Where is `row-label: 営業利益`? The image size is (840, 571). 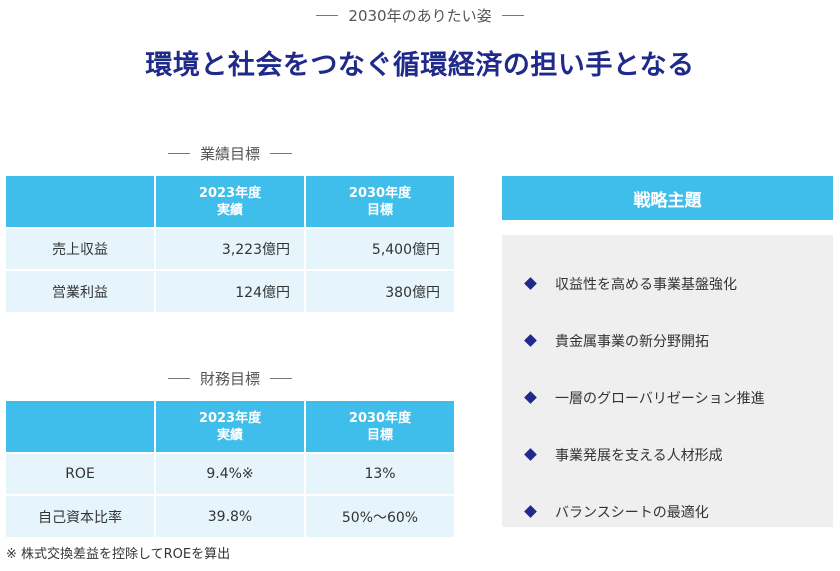 row-label: 営業利益 is located at coordinates (81, 291).